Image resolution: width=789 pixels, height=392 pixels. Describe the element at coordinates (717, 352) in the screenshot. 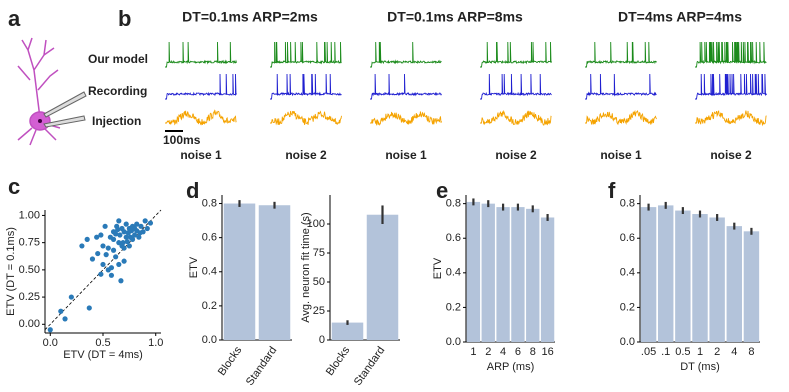

I see `x-tick-label: 2` at that location.